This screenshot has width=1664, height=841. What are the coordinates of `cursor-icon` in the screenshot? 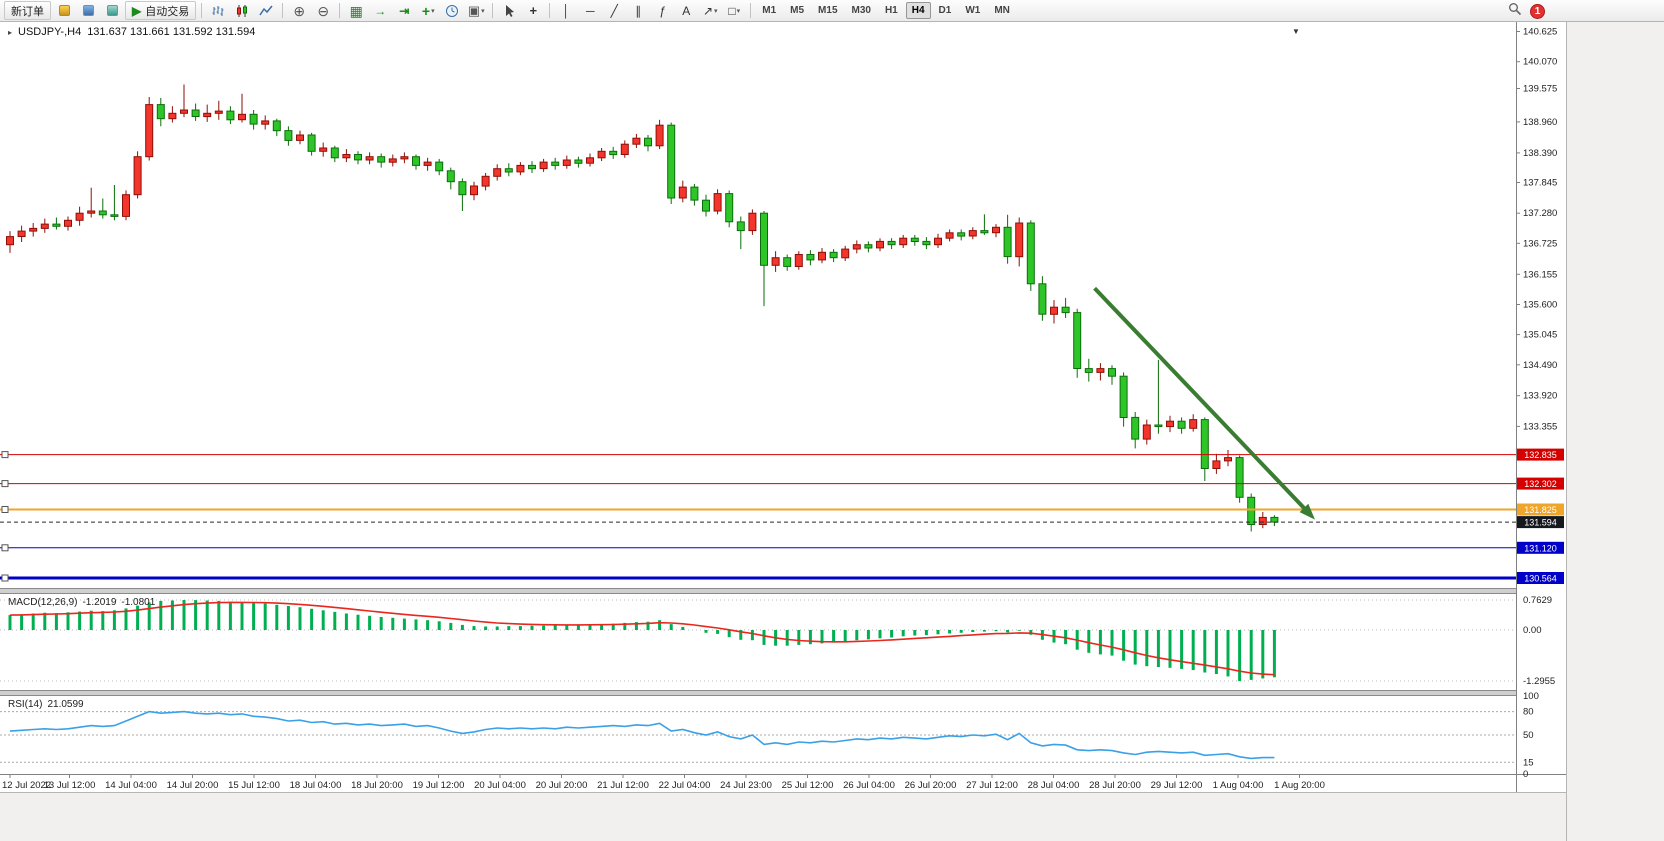 It's located at (509, 10).